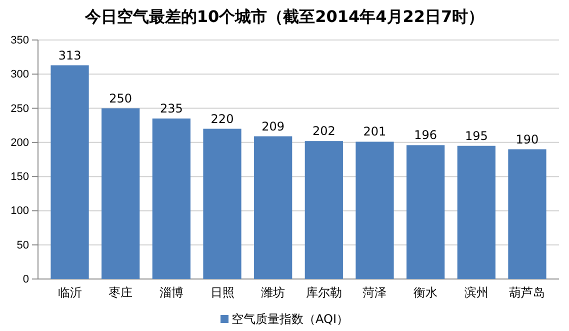 The width and height of the screenshot is (569, 331). What do you see at coordinates (70, 55) in the screenshot?
I see `data-label: 313` at bounding box center [70, 55].